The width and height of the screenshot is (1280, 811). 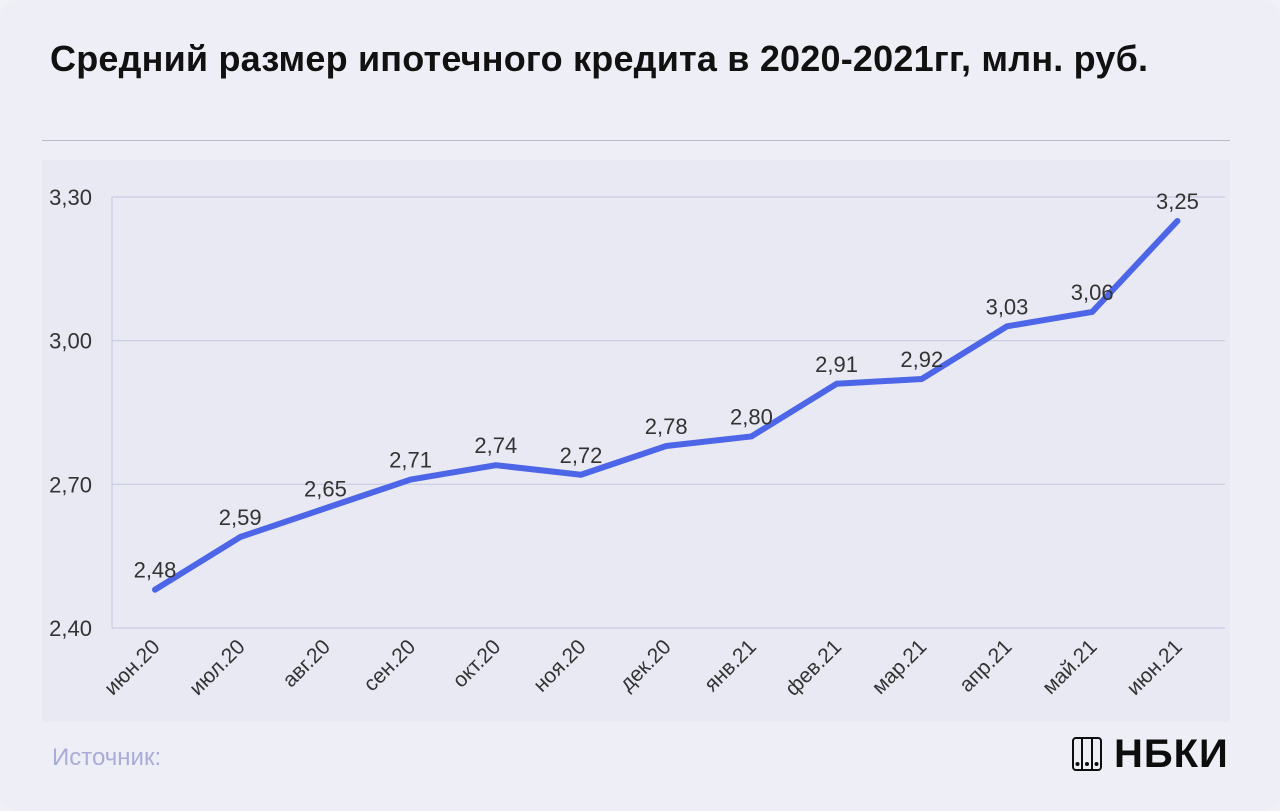 I want to click on data-label: 2,92, so click(x=921, y=359).